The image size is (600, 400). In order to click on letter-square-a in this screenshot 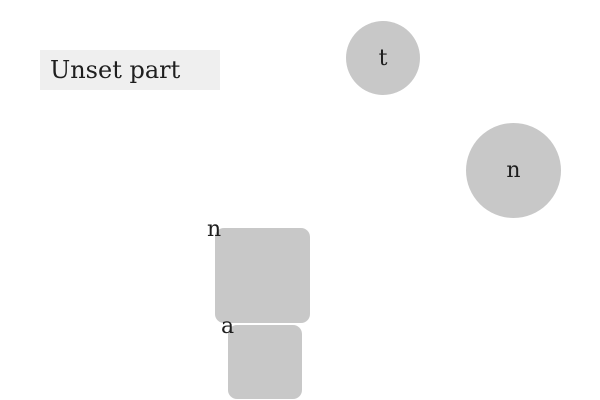, I will do `click(265, 362)`.